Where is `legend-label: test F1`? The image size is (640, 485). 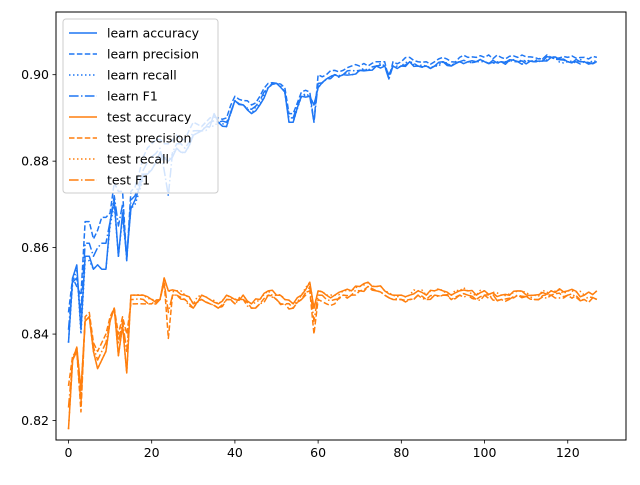
legend-label: test F1 is located at coordinates (128, 180).